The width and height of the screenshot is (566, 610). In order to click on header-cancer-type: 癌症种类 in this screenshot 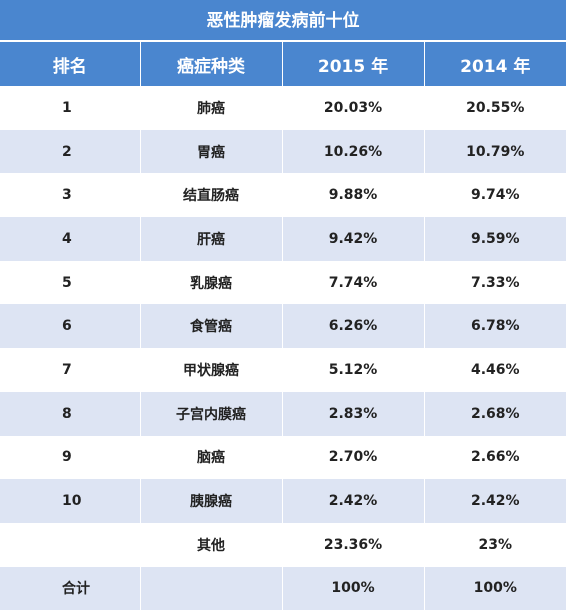, I will do `click(211, 64)`.